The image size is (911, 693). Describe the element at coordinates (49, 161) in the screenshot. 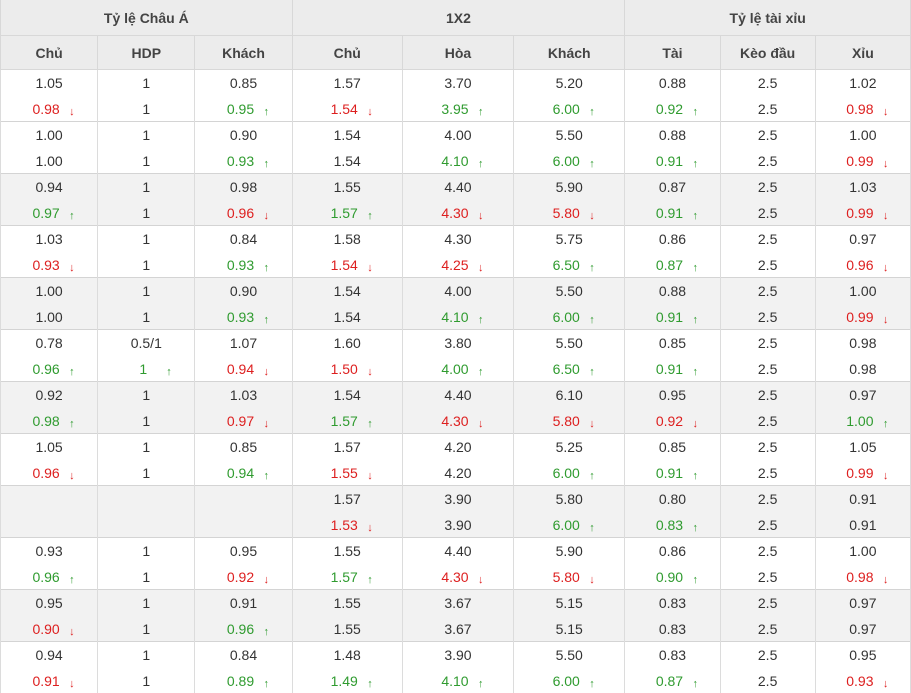

I see `odds-cell: 1.00` at that location.